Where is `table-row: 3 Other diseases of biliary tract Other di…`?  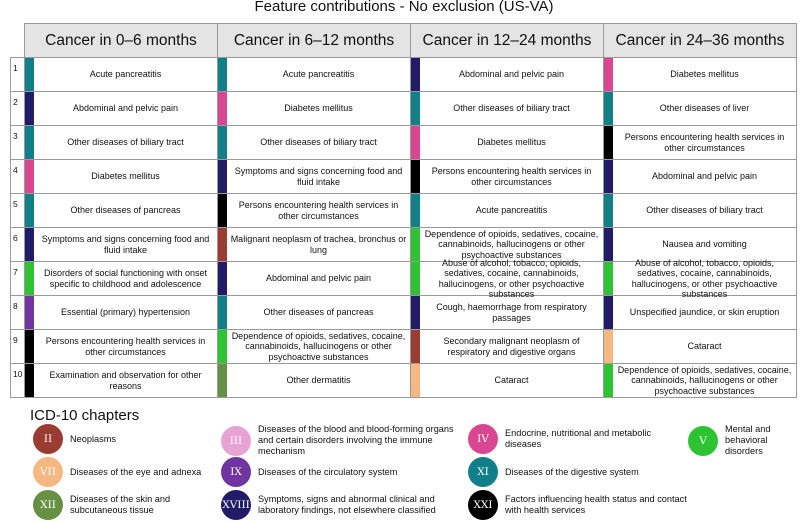 table-row: 3 Other diseases of biliary tract Other di… is located at coordinates (403, 142).